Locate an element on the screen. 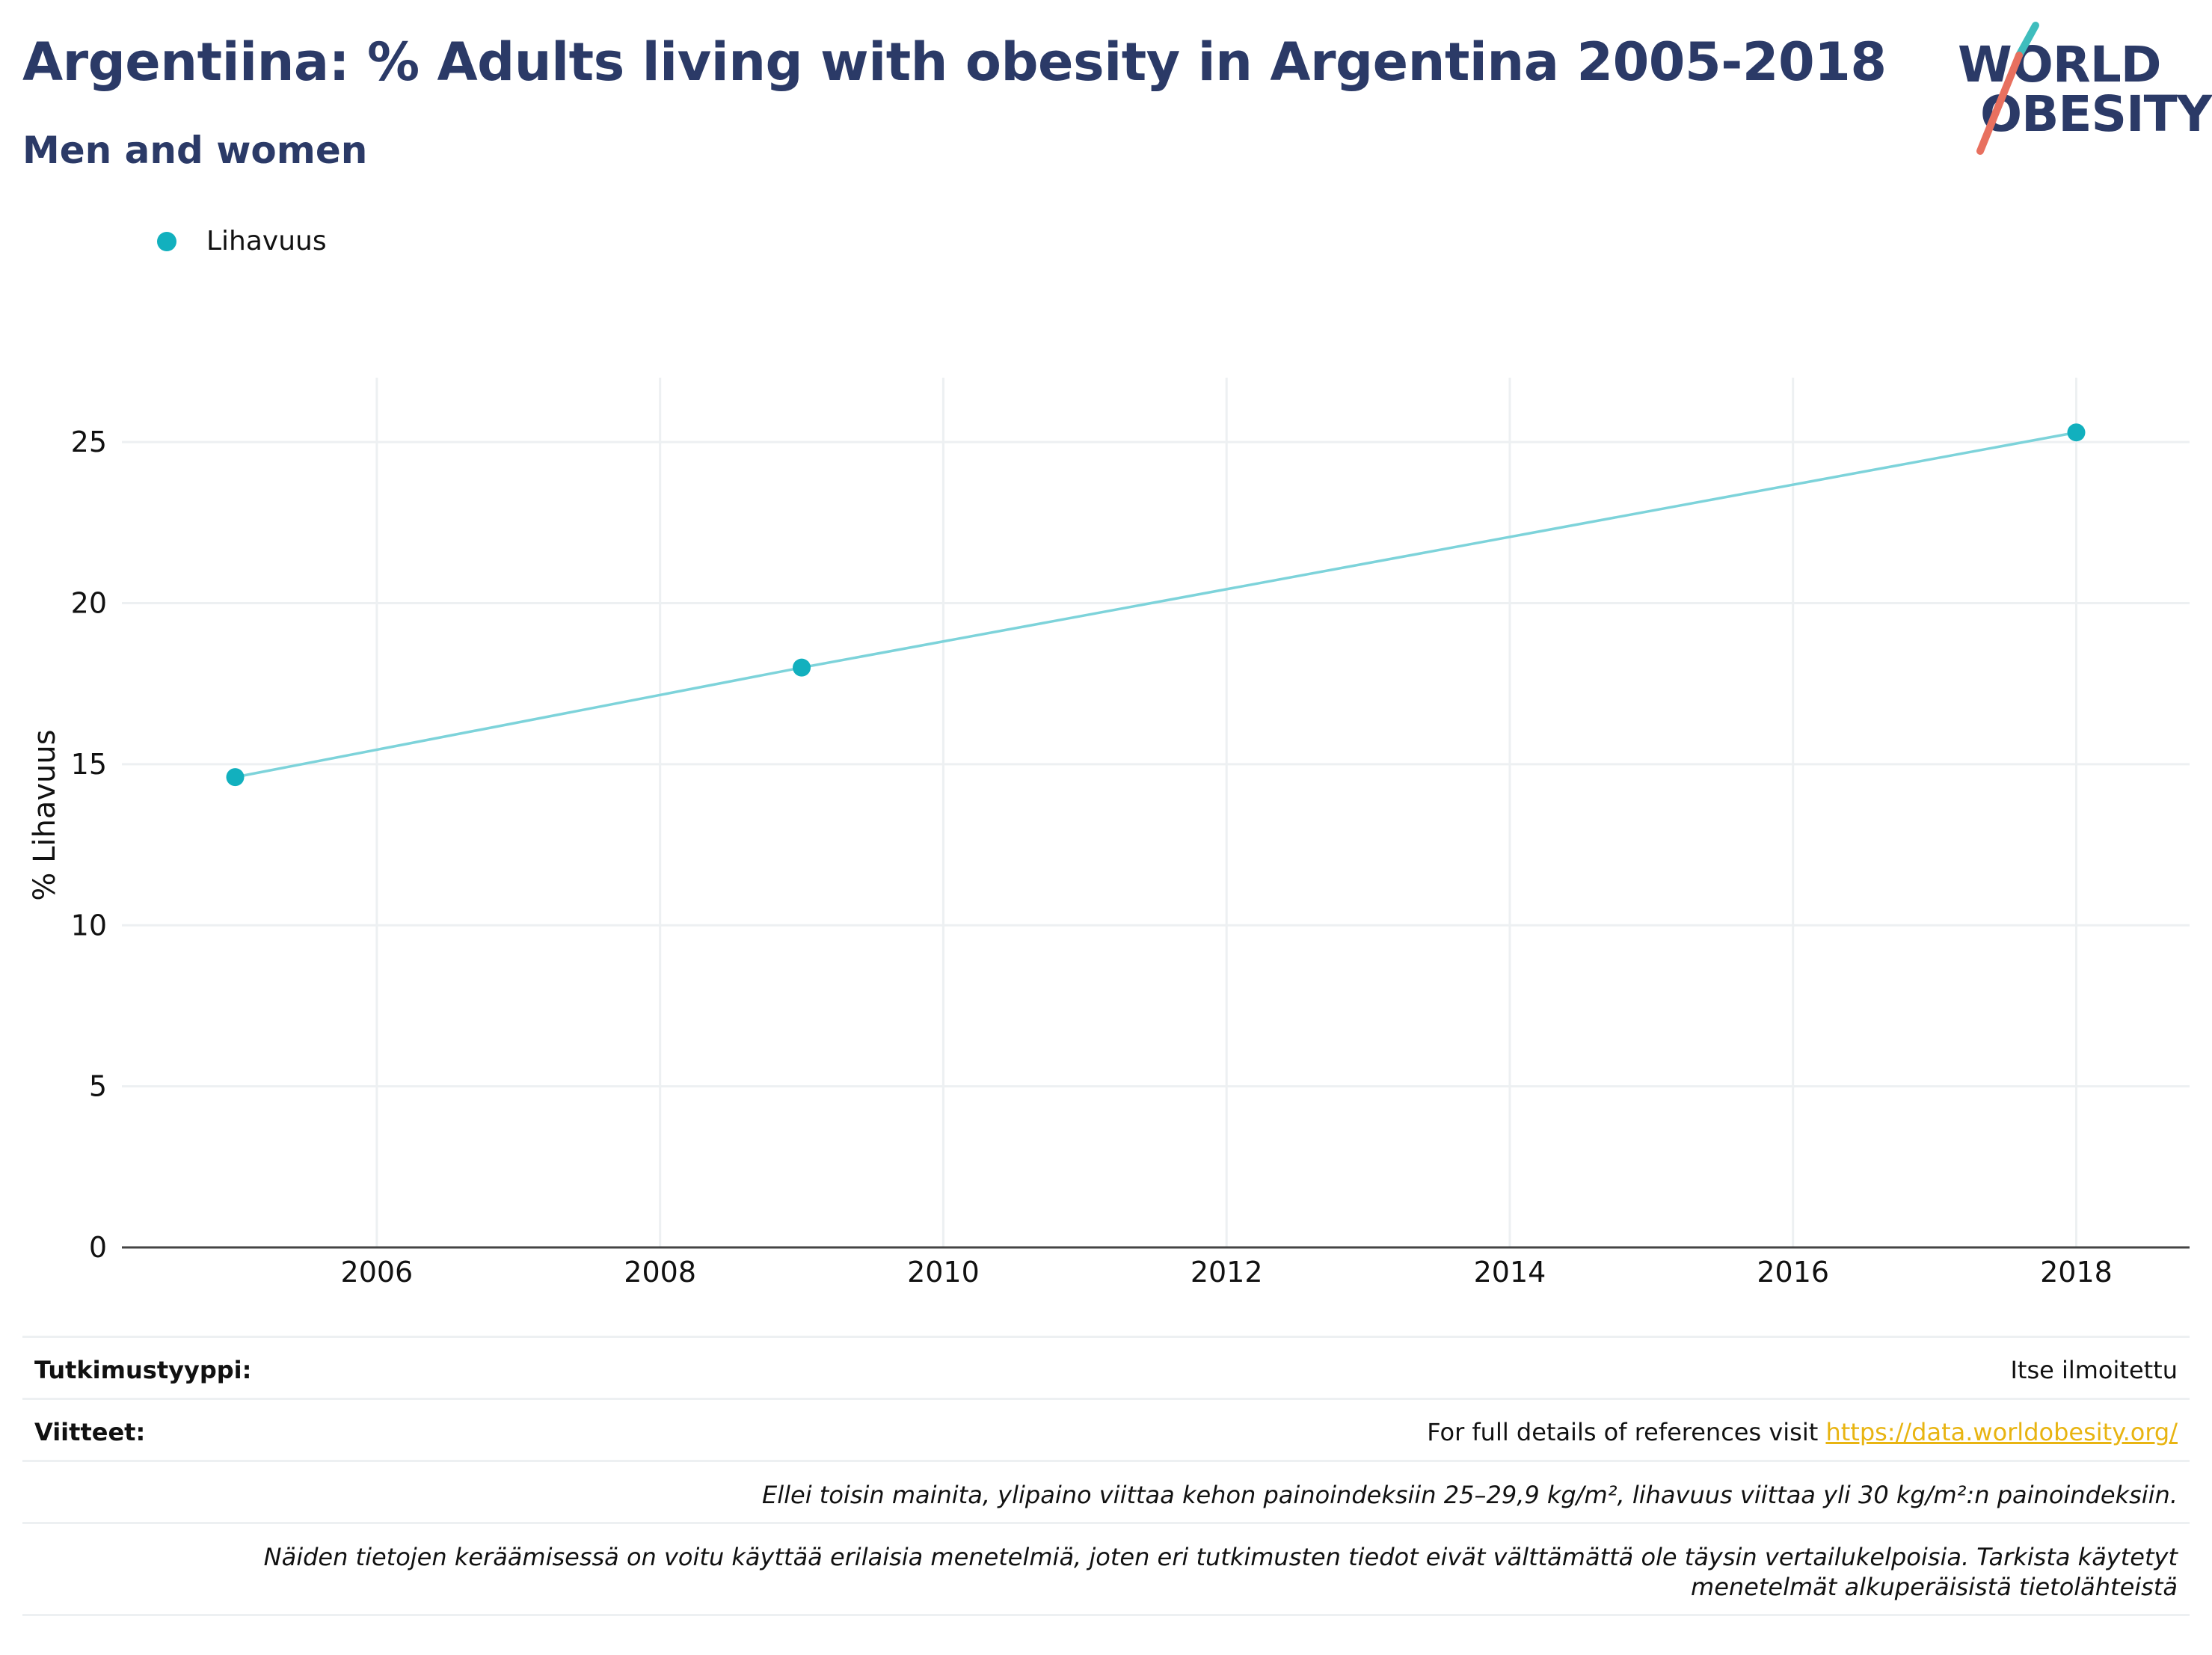  logo-line-1: WORLD is located at coordinates (2060, 64).